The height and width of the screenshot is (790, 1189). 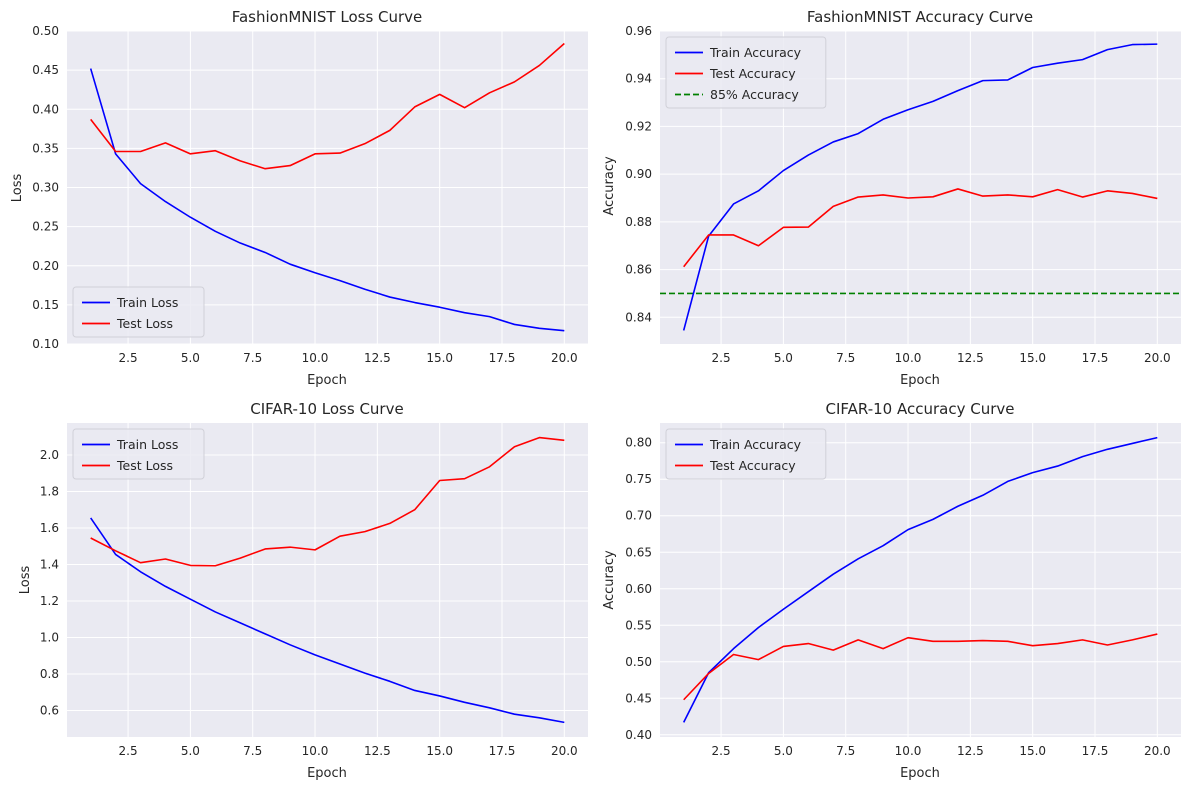 What do you see at coordinates (49, 601) in the screenshot?
I see `y-tick-label: 1.2` at bounding box center [49, 601].